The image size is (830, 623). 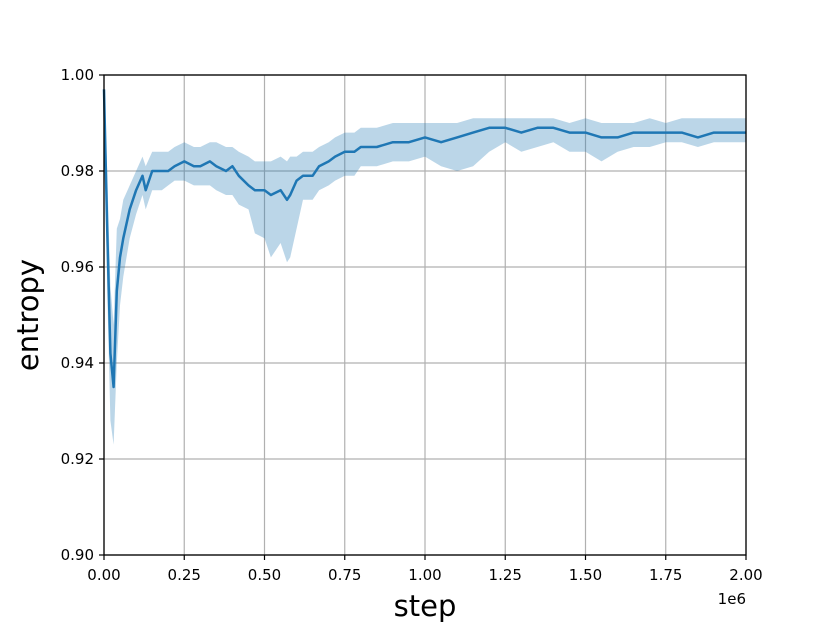 What do you see at coordinates (77, 75) in the screenshot?
I see `y-tick-label: 1.00` at bounding box center [77, 75].